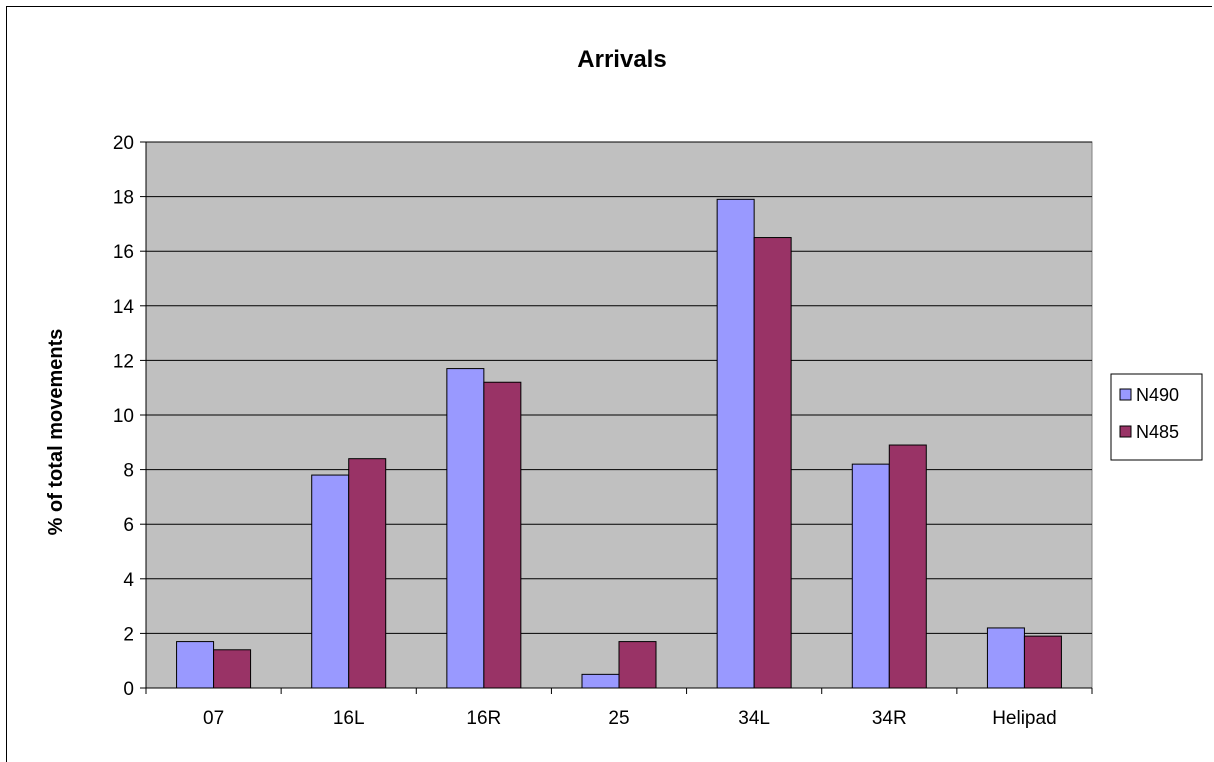 The height and width of the screenshot is (762, 1214). Describe the element at coordinates (907, 566) in the screenshot. I see `bar-n485-34r` at that location.